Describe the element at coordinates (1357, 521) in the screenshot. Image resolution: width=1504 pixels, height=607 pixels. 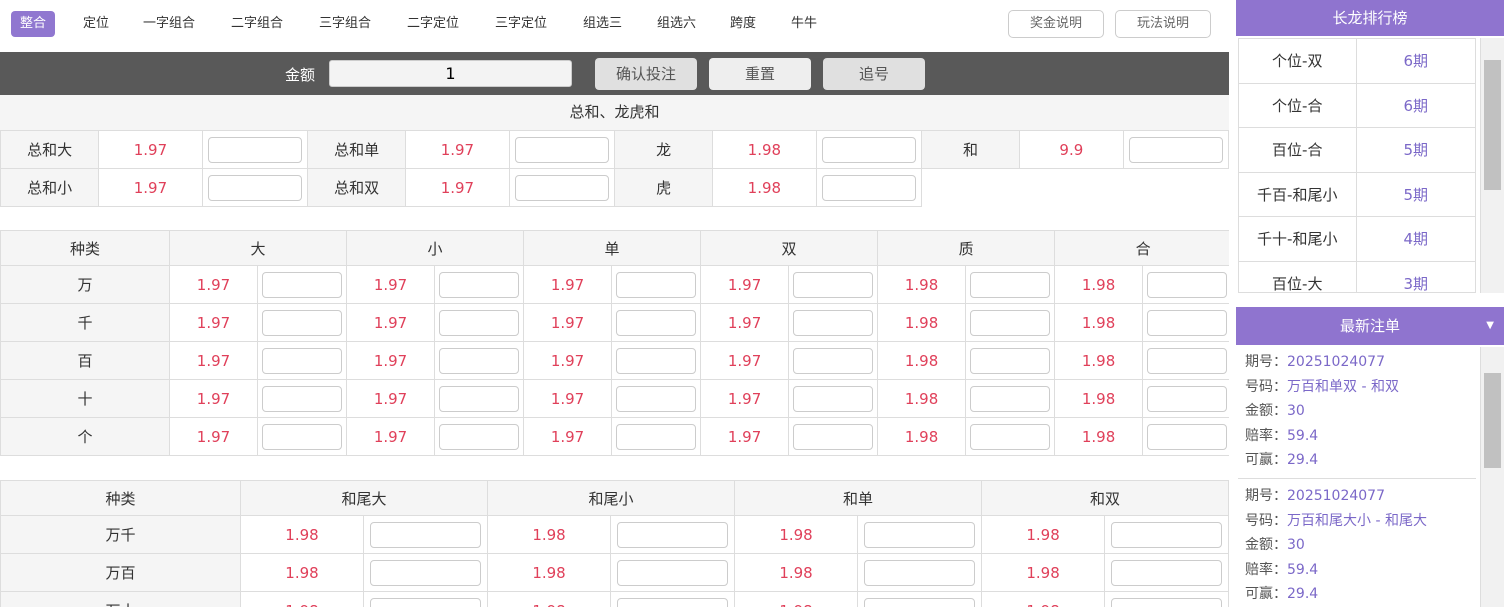
I see `bet-field: 号码：万百和尾大小 - 和尾大` at that location.